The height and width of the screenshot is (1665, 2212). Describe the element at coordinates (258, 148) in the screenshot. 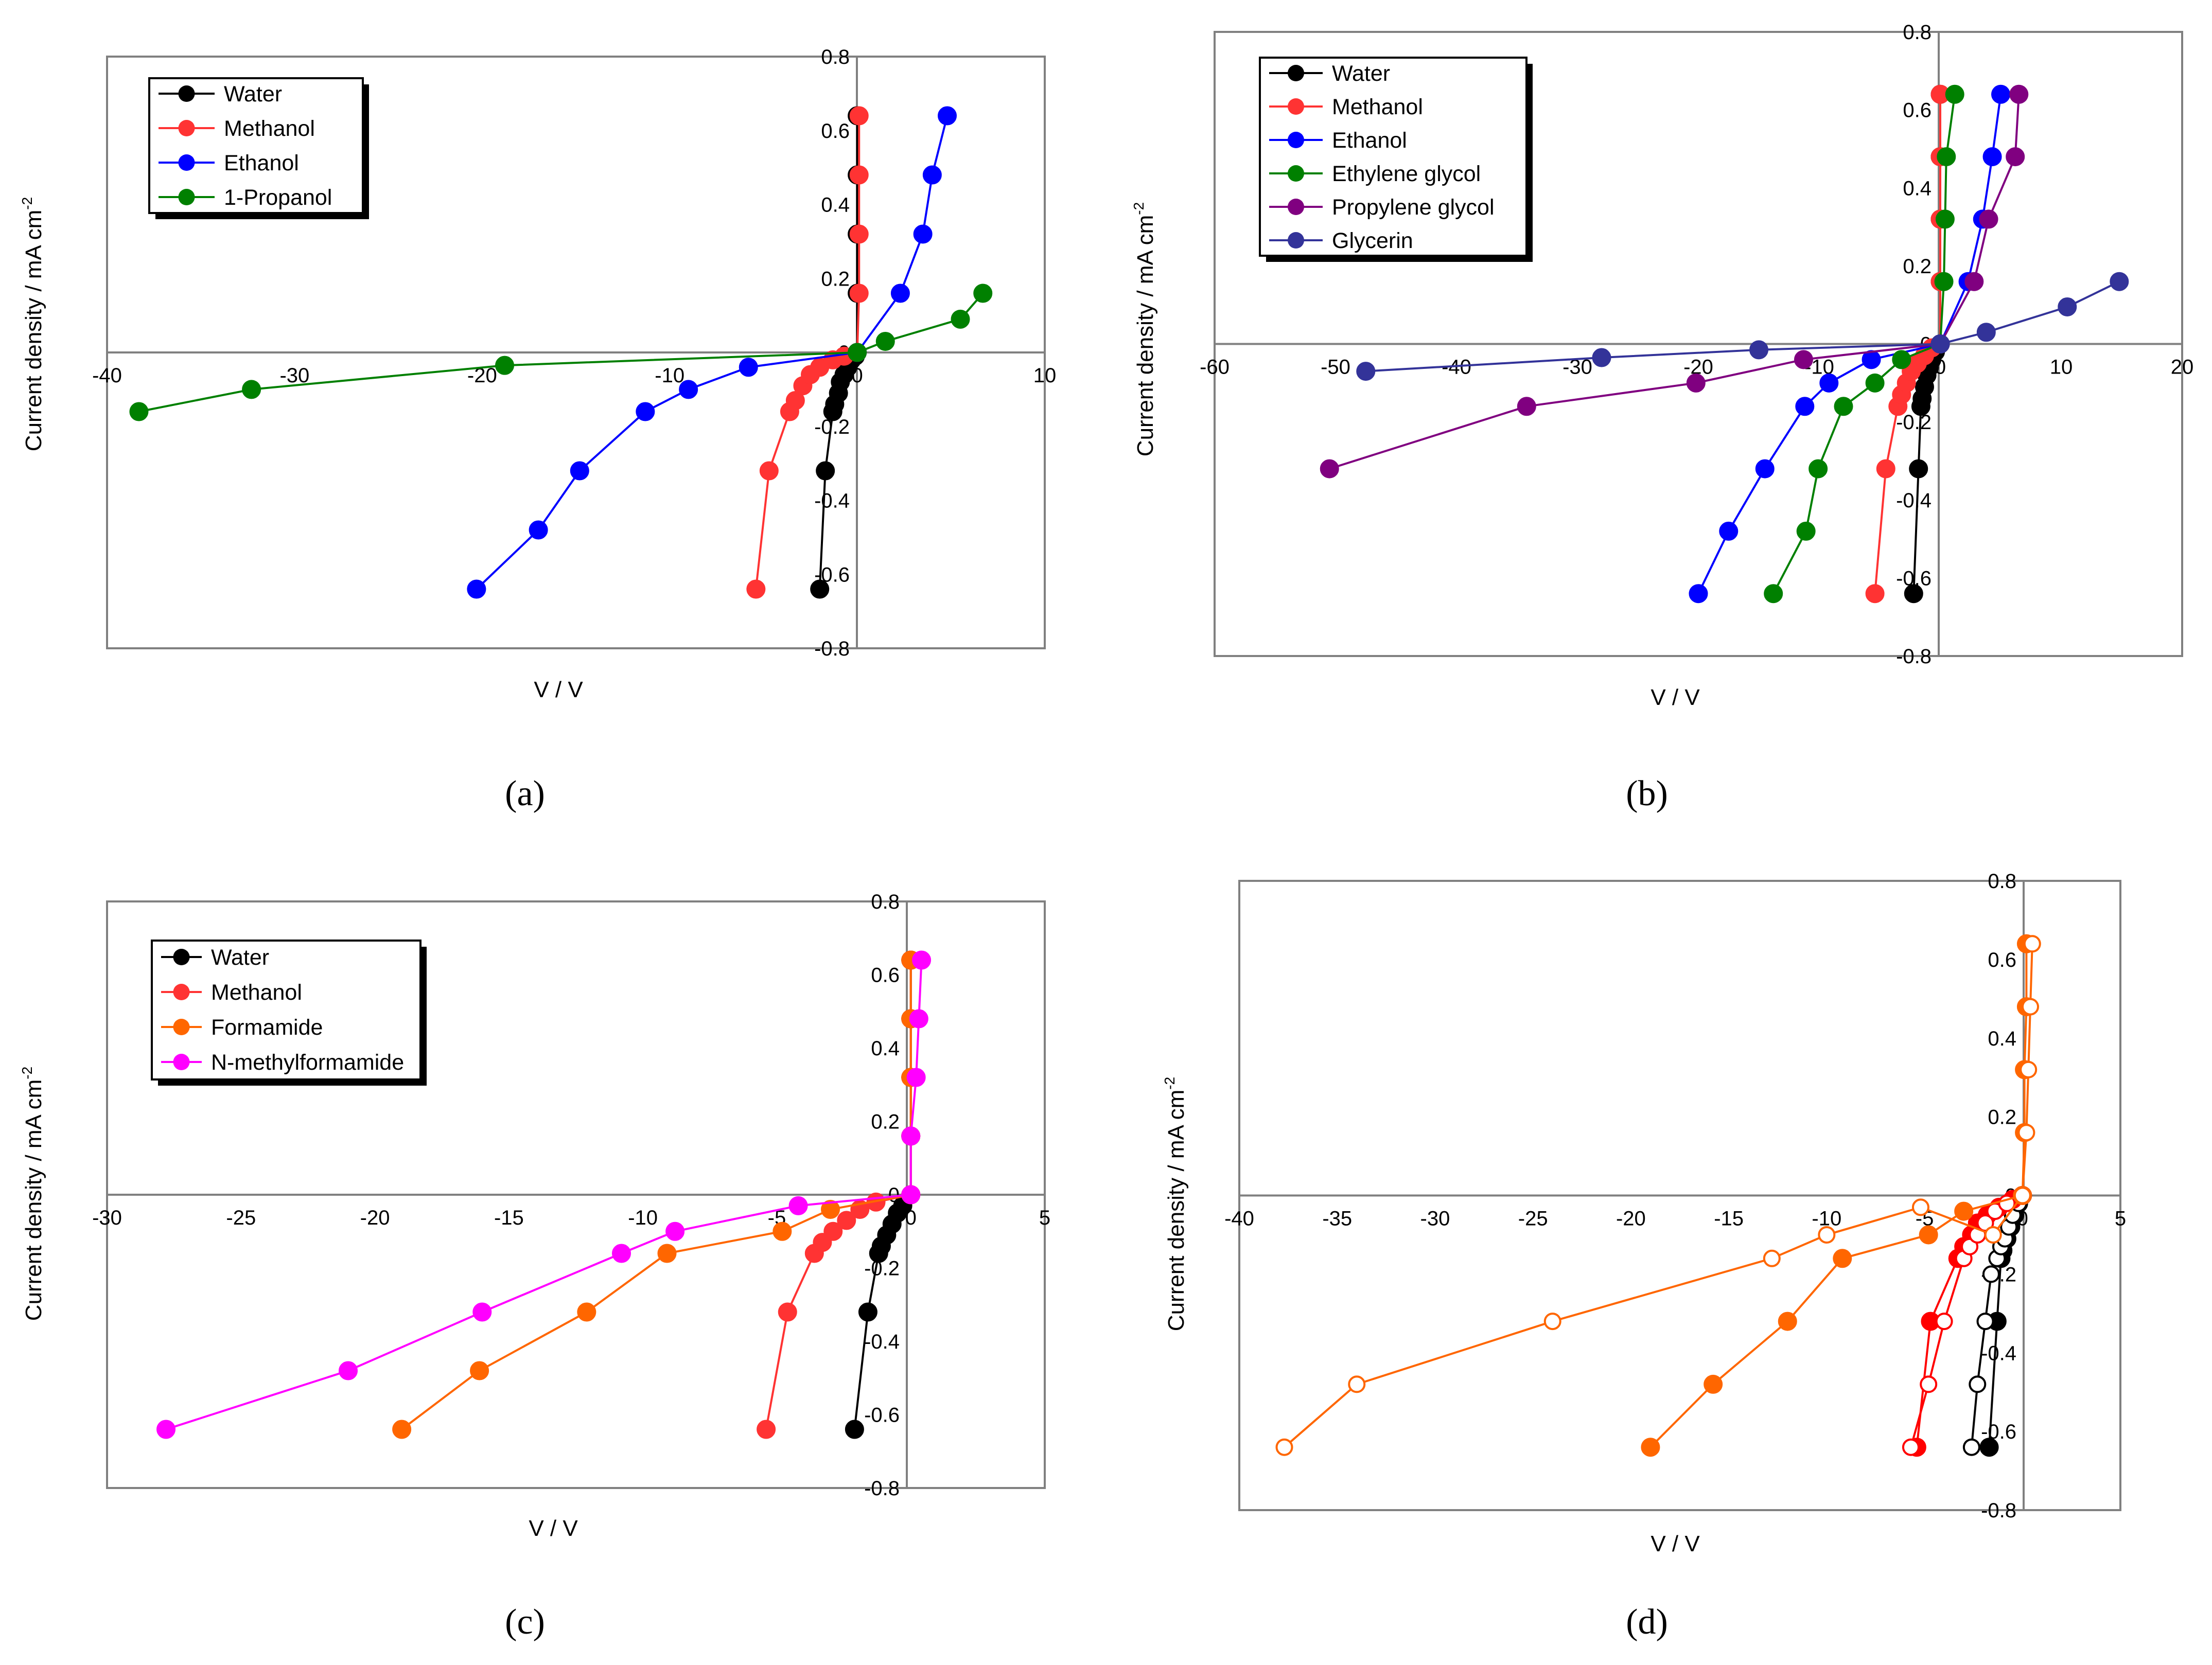

I see `legend: Water Methanol Ethanol 1-Propanol` at that location.